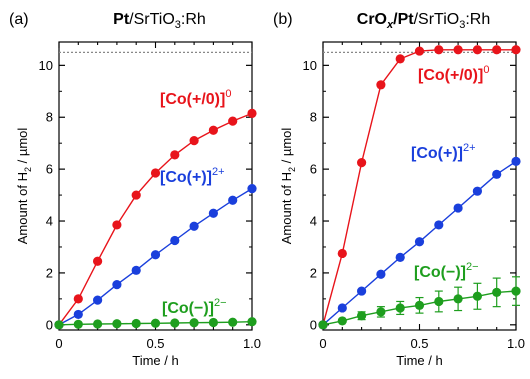  Describe the element at coordinates (159, 21) in the screenshot. I see `panel-title: Pt/SrTiO3:Rh` at that location.